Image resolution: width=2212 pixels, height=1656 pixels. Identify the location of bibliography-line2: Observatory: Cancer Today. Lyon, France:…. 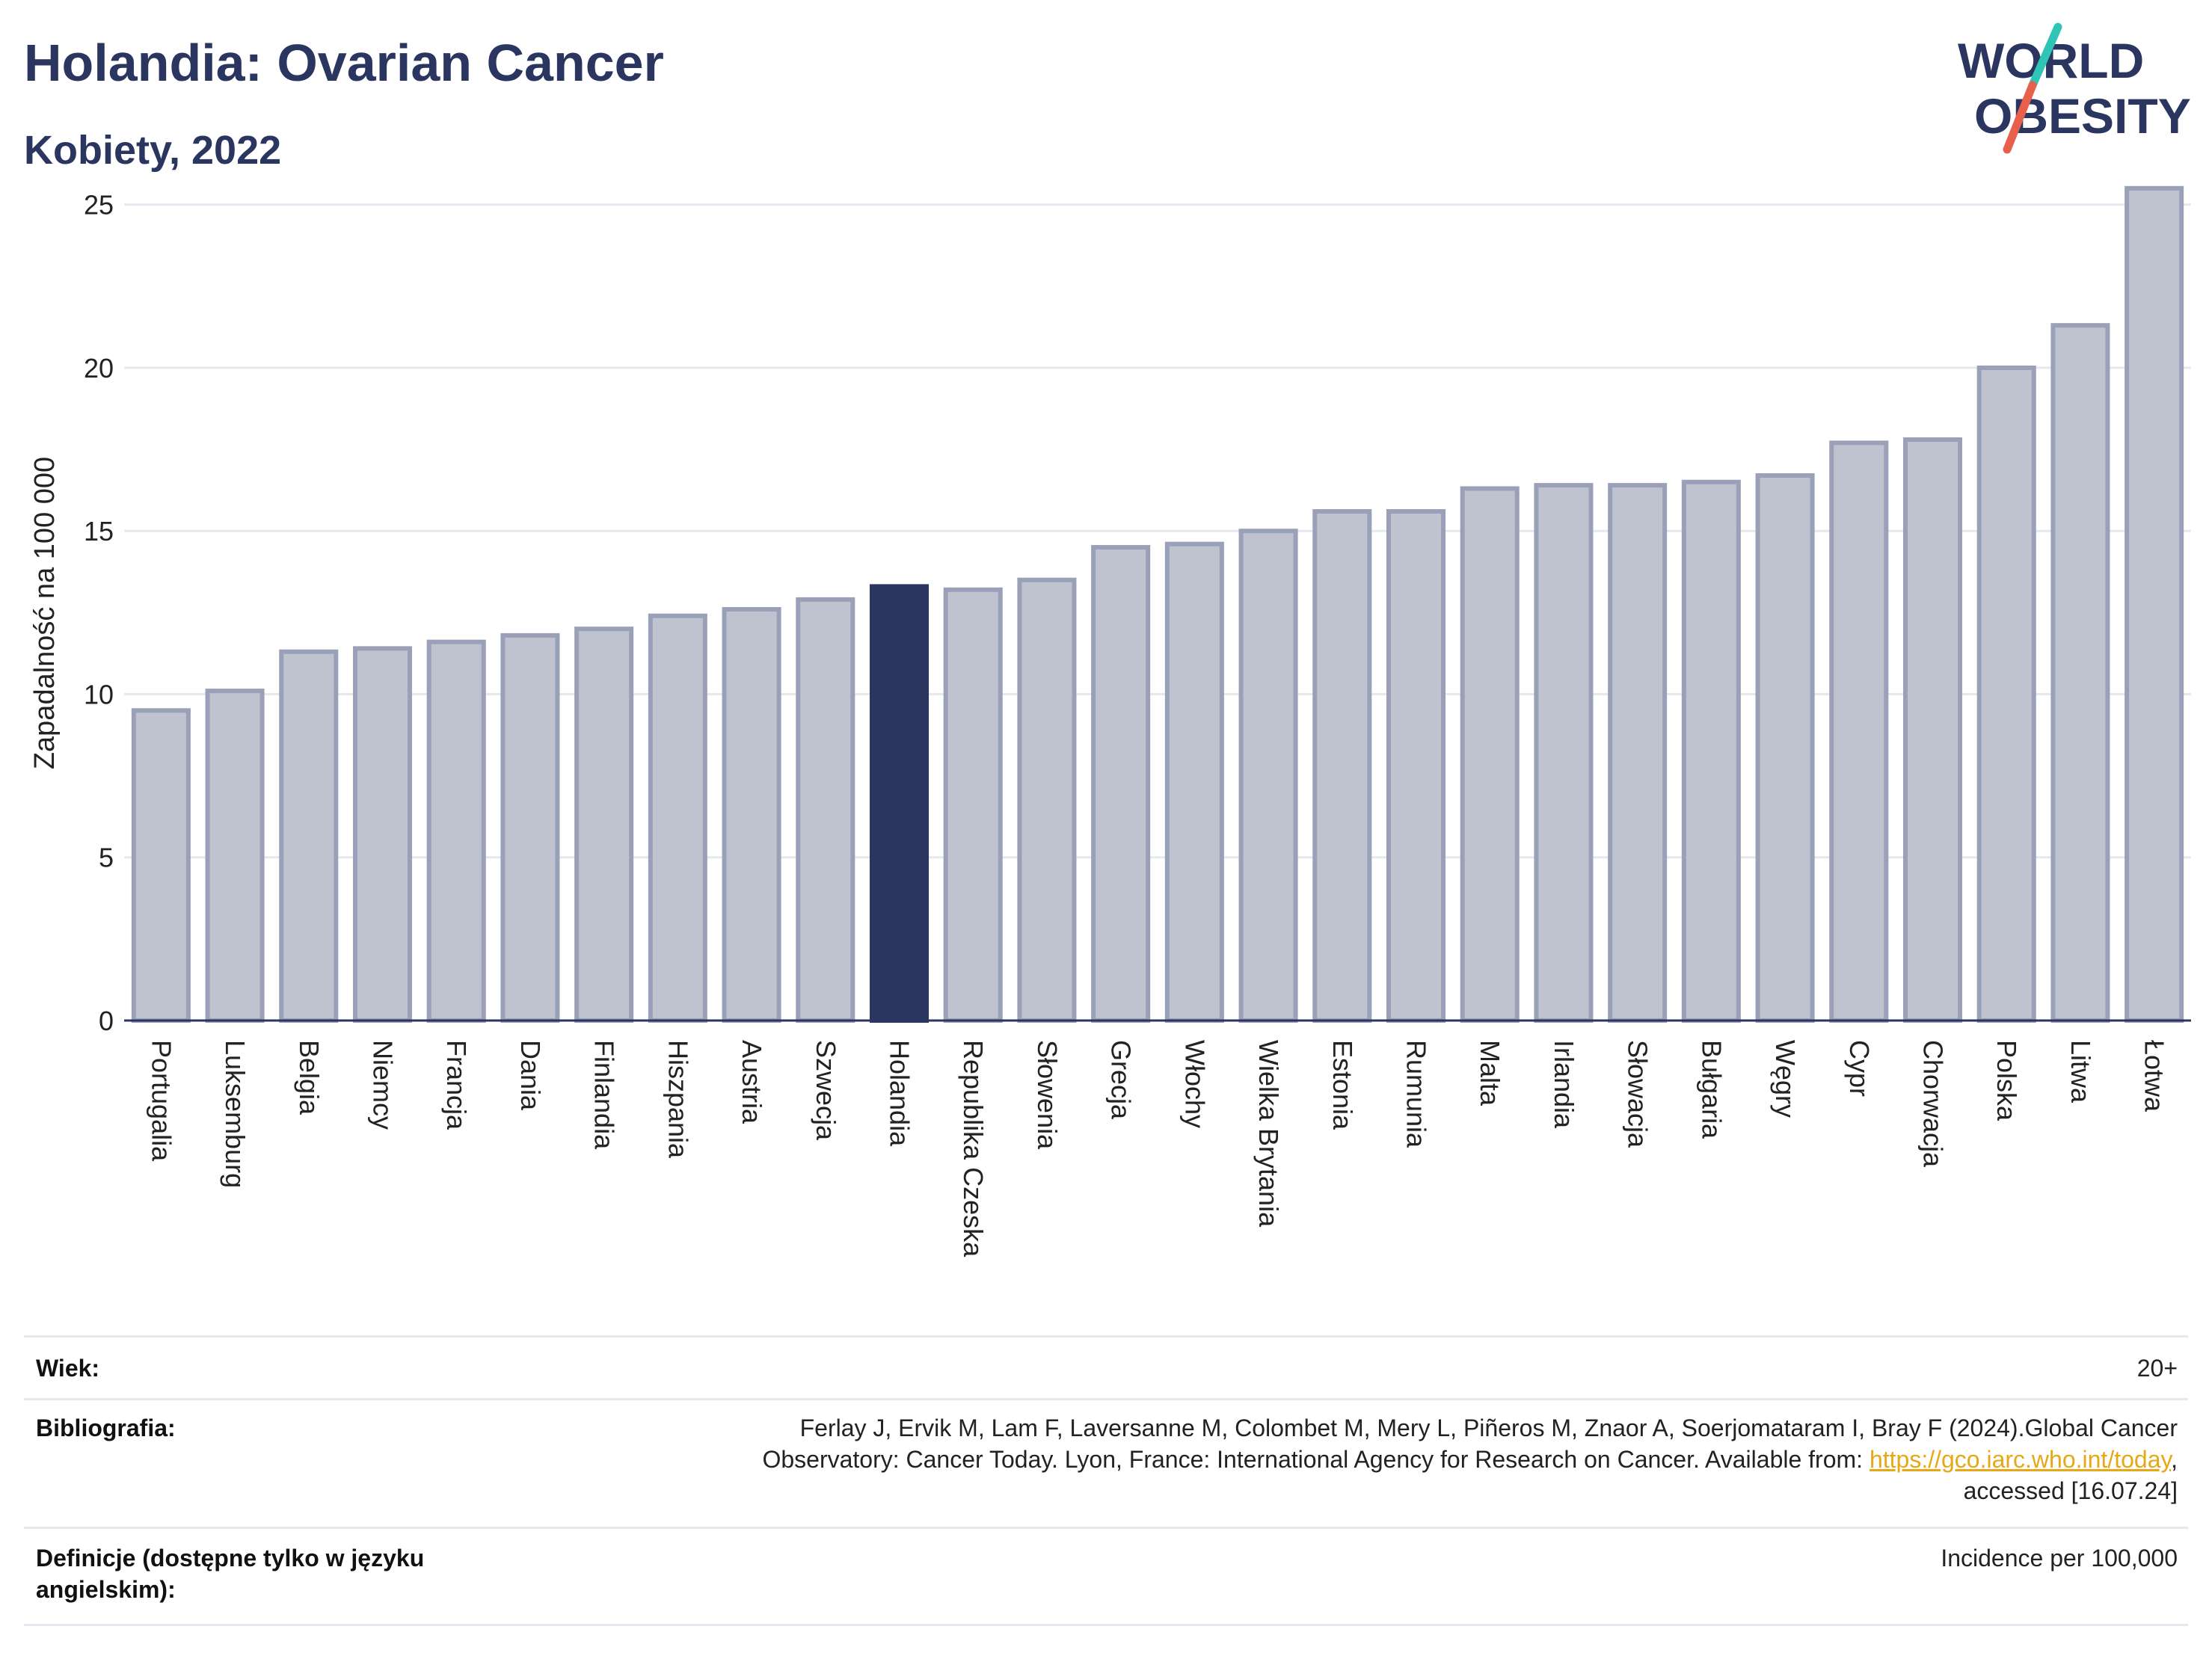
(1470, 1459).